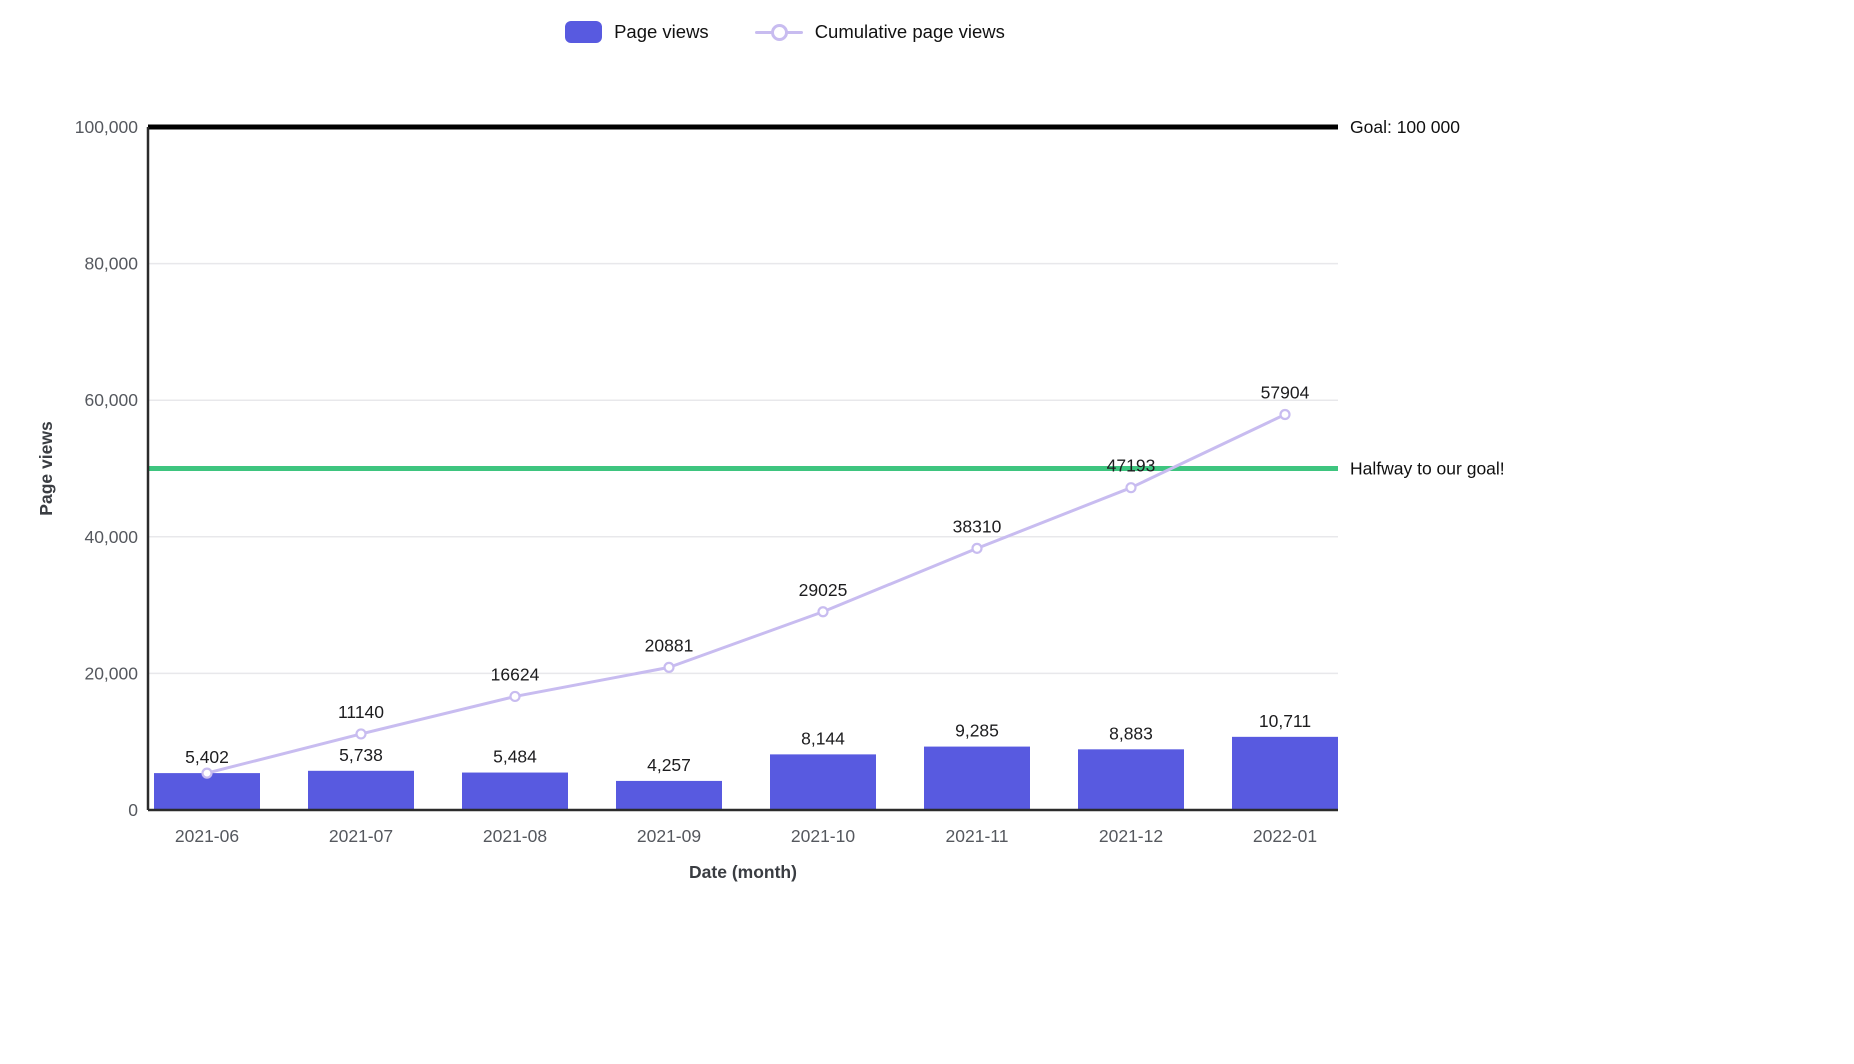  Describe the element at coordinates (111, 264) in the screenshot. I see `y-tick-label: 80,000` at that location.